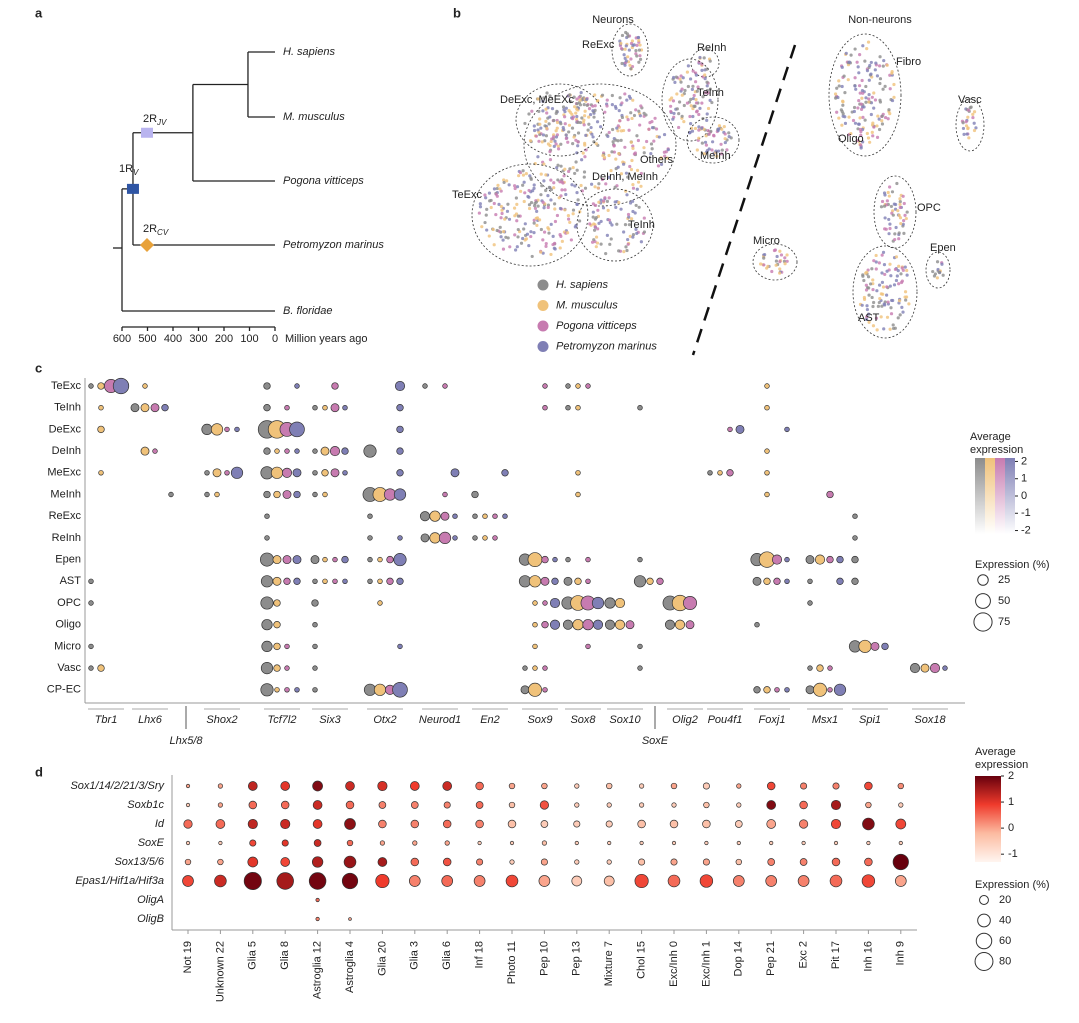 The width and height of the screenshot is (1079, 1023). I want to click on event-subscript: V, so click(136, 172).